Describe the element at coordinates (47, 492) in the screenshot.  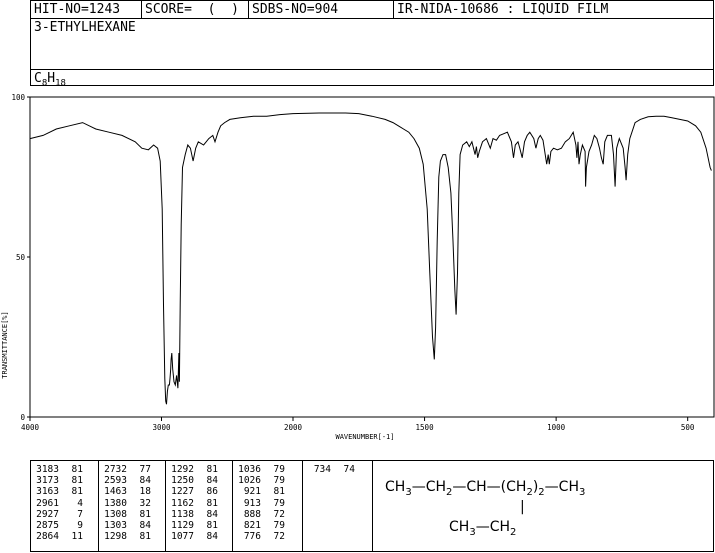
I see `peak-wavenumber: 3163` at that location.